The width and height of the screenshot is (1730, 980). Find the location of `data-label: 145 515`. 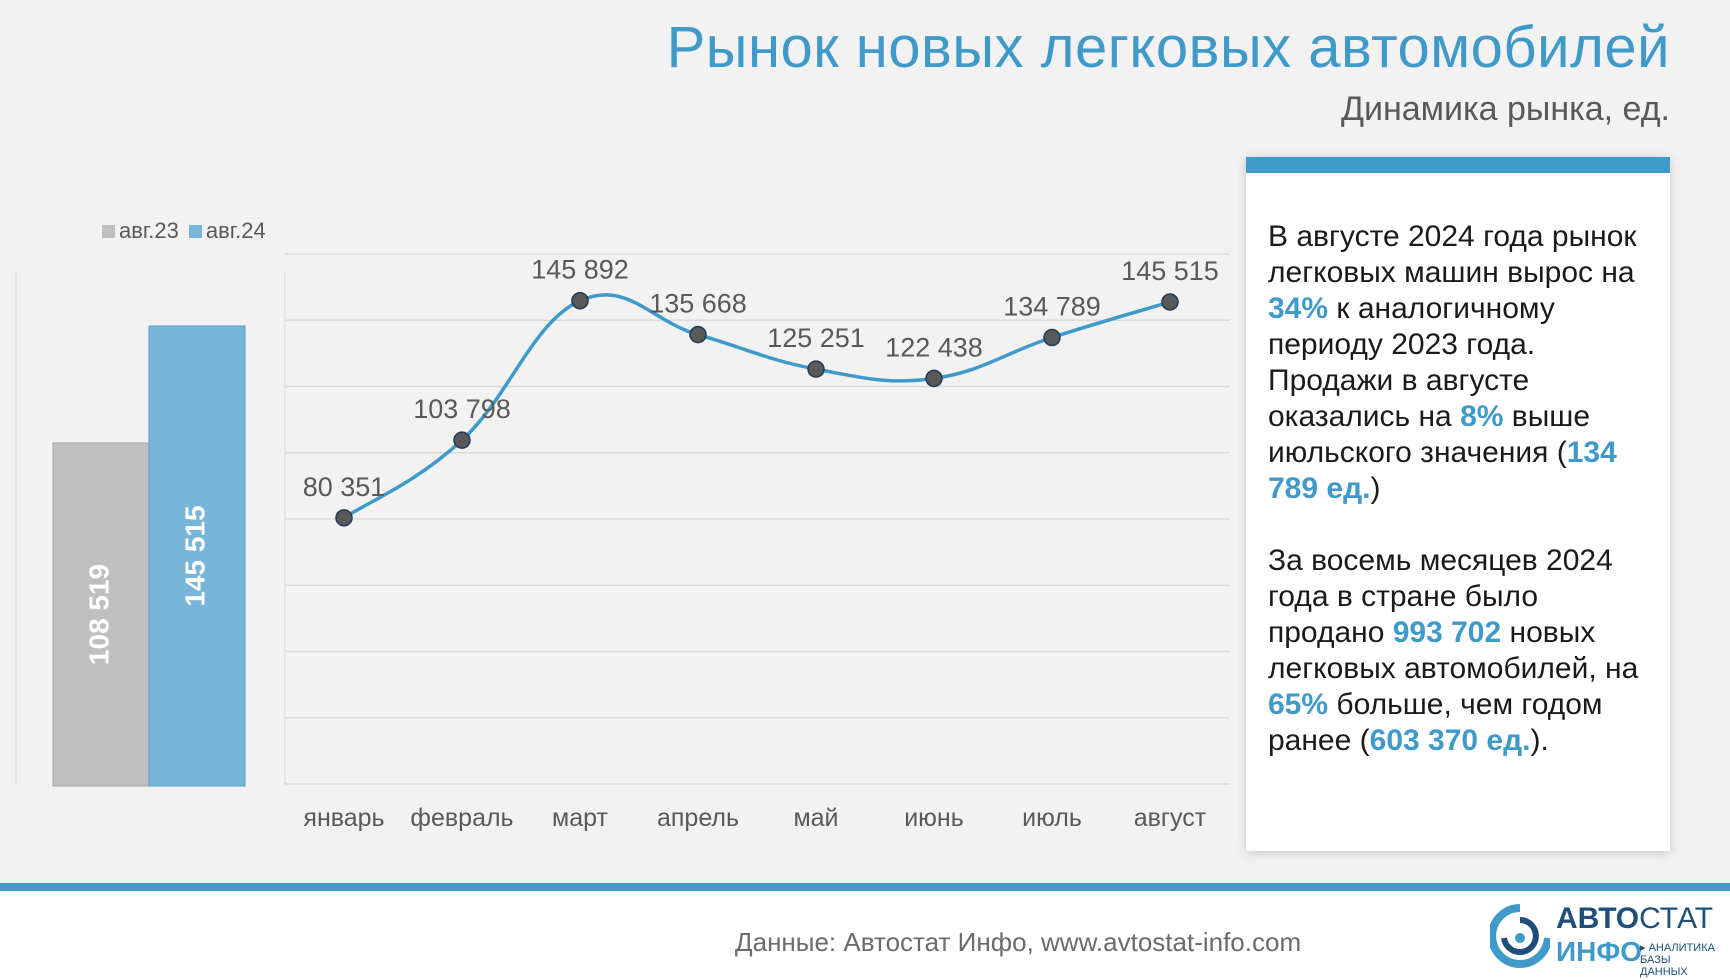

data-label: 145 515 is located at coordinates (1170, 271).